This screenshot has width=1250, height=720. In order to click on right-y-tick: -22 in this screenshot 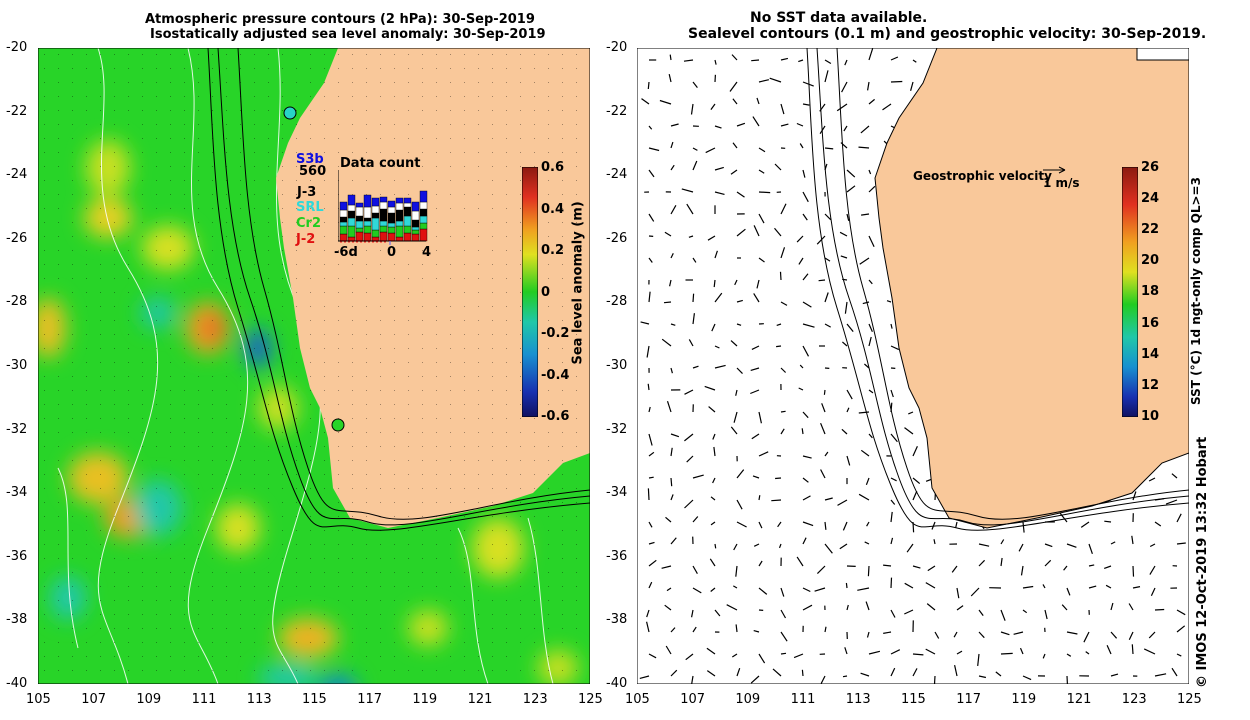, I will do `click(617, 111)`.